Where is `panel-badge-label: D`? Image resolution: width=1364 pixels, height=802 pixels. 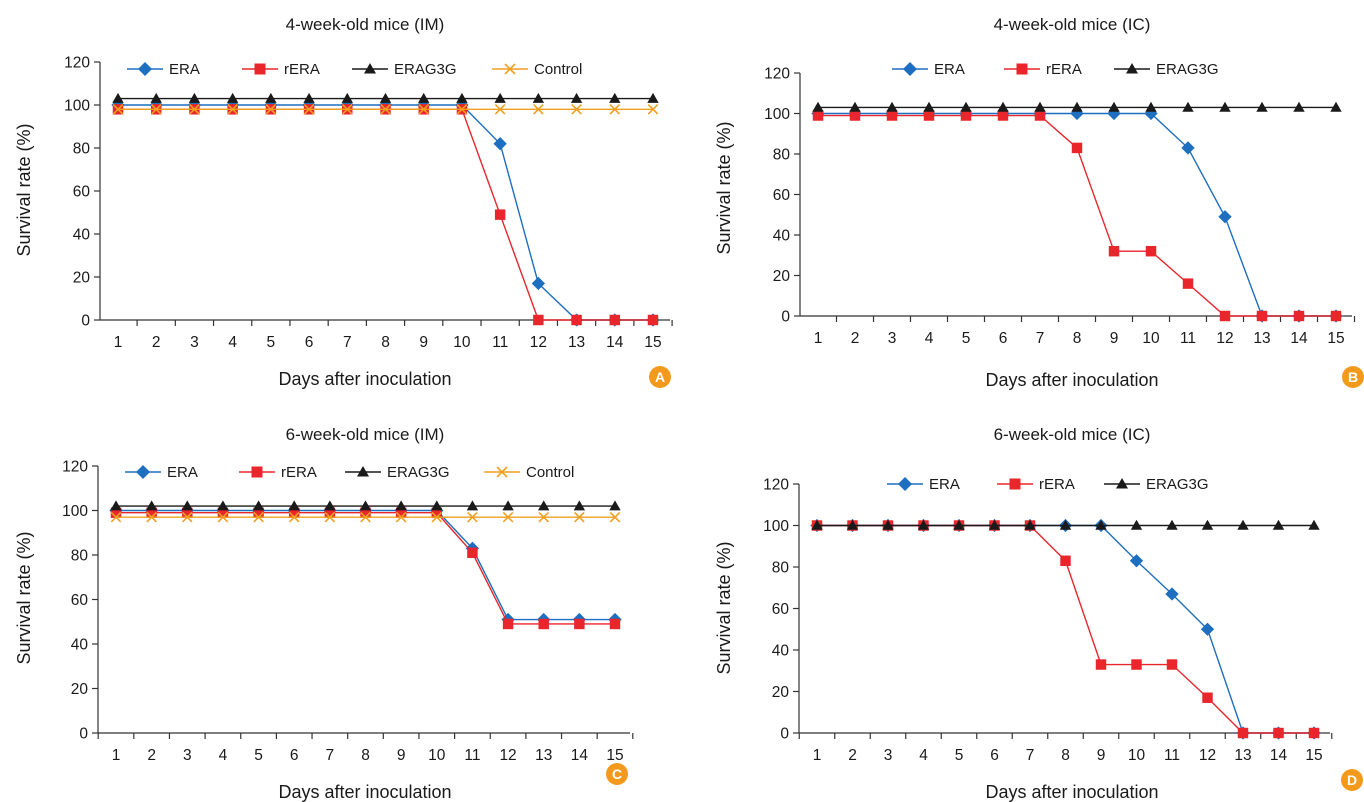
panel-badge-label: D is located at coordinates (1352, 780).